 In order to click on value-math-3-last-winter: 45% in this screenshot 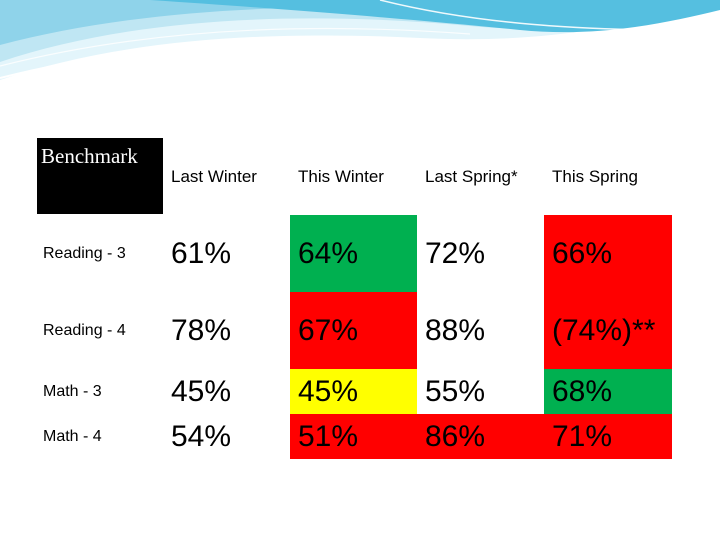, I will do `click(201, 391)`.